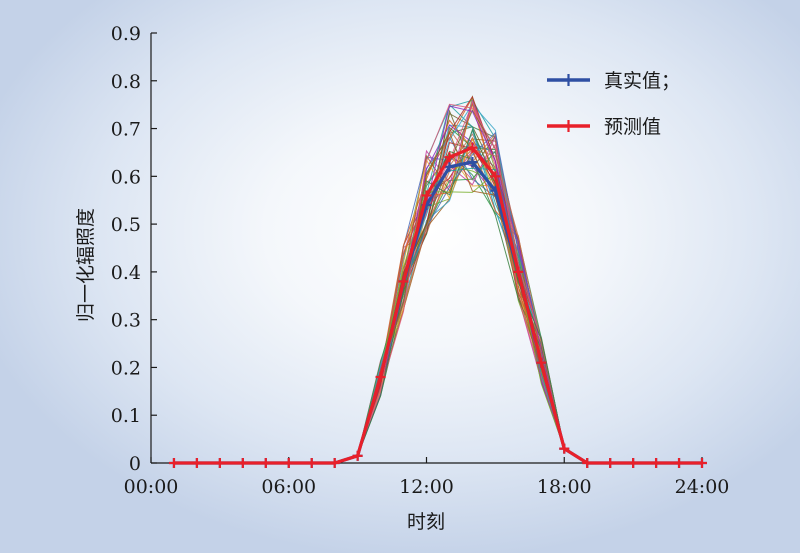  I want to click on y-tick-label: 0.4, so click(126, 273).